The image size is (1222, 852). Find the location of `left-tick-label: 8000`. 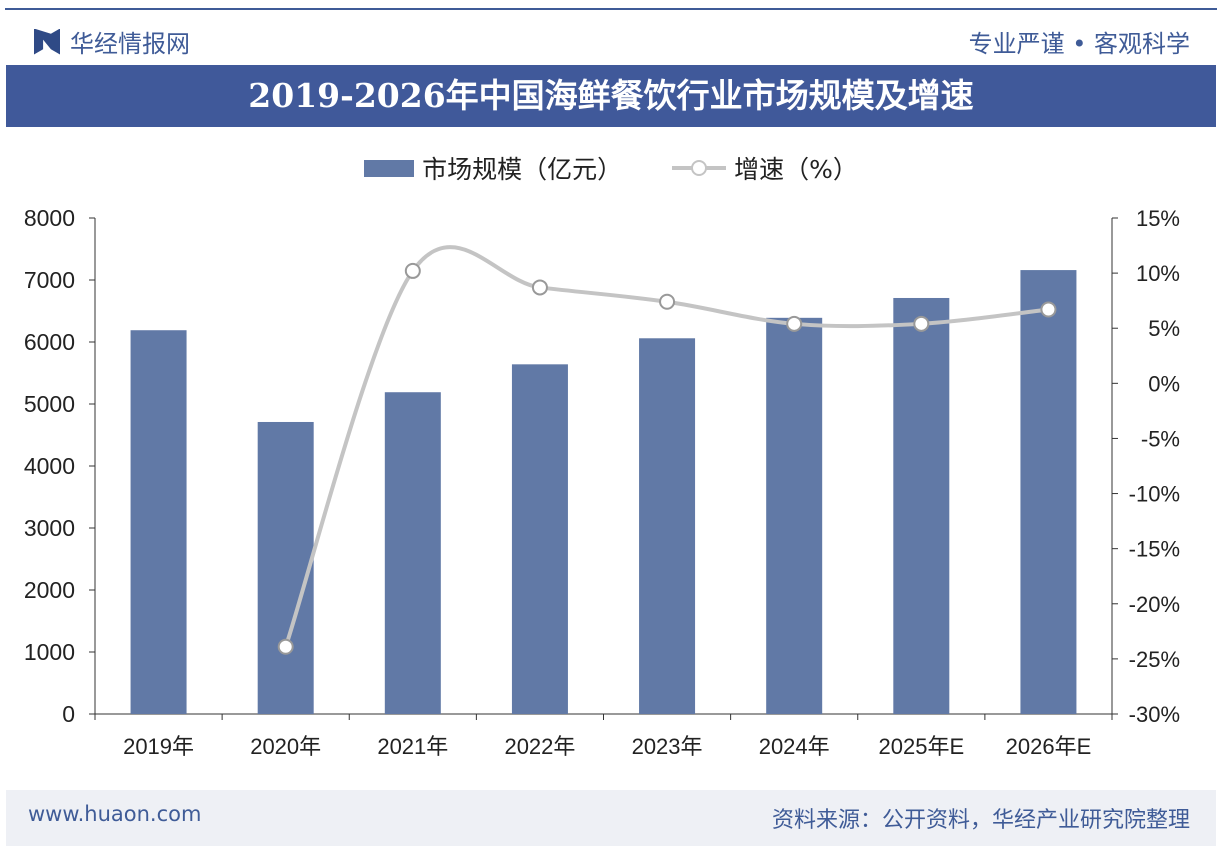

left-tick-label: 8000 is located at coordinates (49, 218).